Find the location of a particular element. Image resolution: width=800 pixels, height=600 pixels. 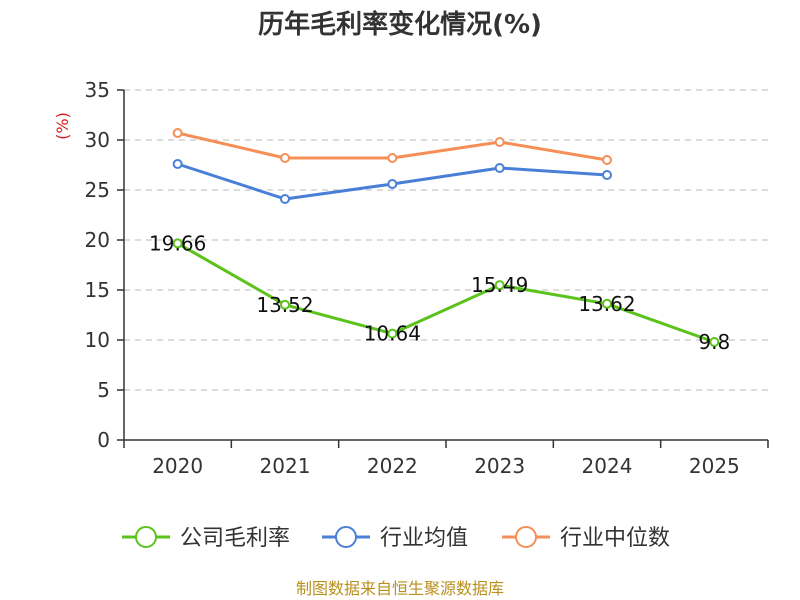

legend: 公司毛利率 行业均值 行业中位数 is located at coordinates (396, 538).